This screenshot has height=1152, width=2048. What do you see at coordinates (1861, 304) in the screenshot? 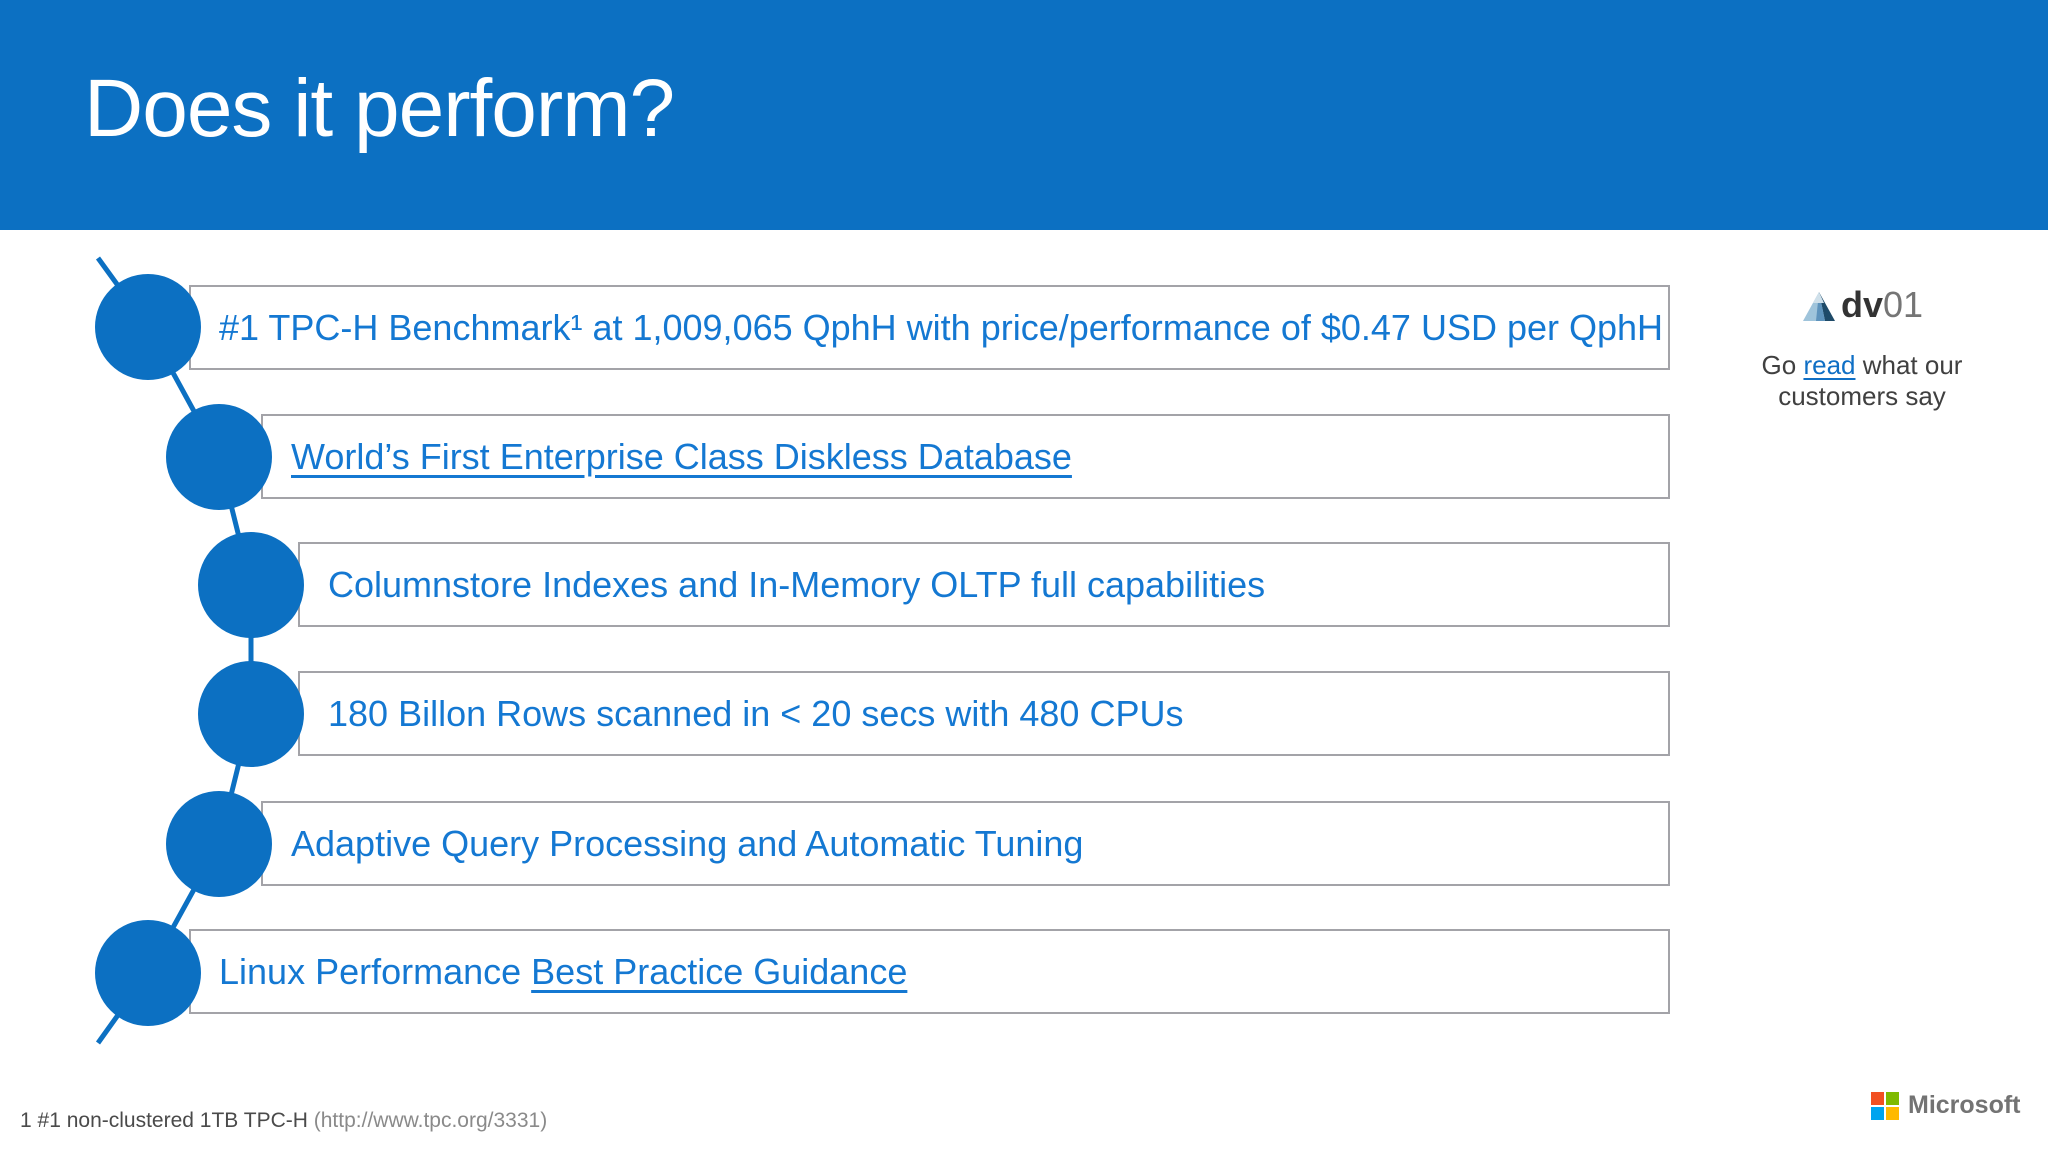
I see `dv01-word-dv: dv` at bounding box center [1861, 304].